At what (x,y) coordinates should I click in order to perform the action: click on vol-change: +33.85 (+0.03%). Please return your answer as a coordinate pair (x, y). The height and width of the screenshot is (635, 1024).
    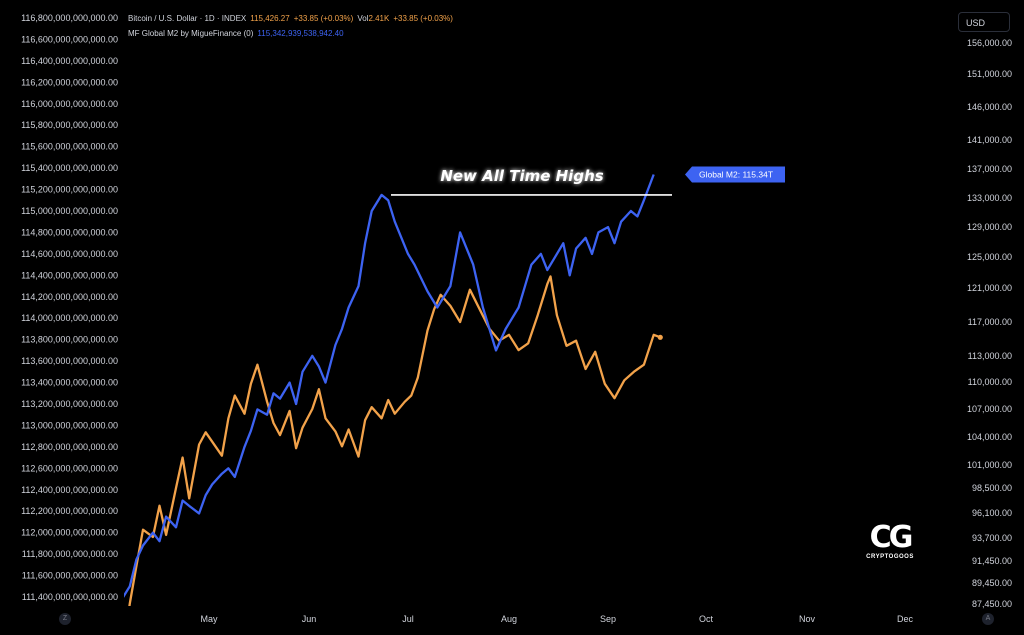
    Looking at the image, I should click on (423, 18).